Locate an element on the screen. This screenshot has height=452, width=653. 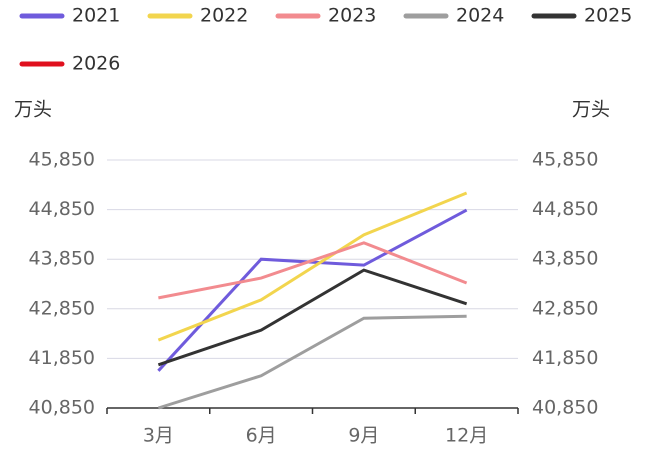
legend-label: 2024 is located at coordinates (480, 16).